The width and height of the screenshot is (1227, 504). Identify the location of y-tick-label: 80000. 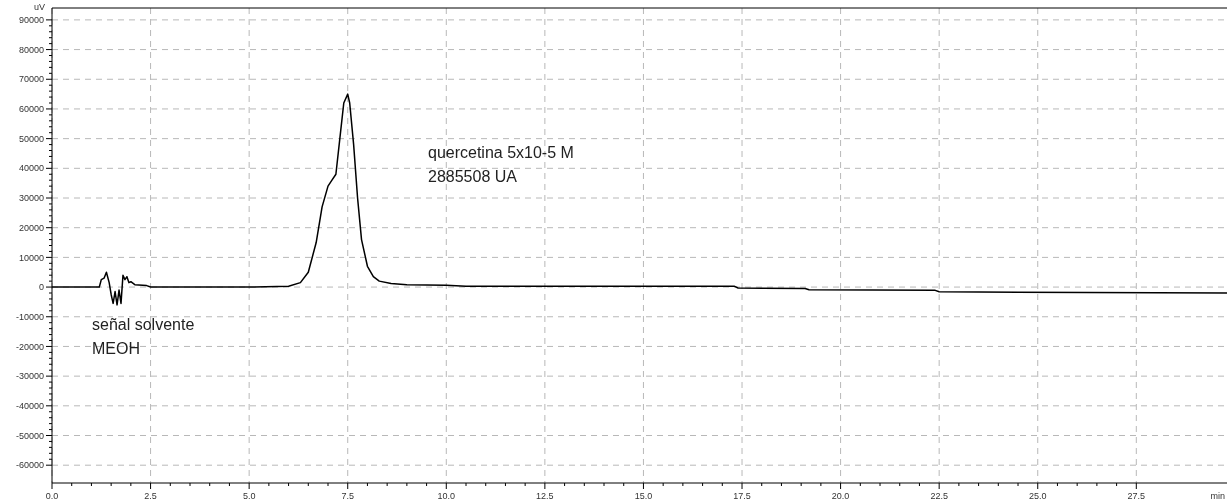
(31, 49).